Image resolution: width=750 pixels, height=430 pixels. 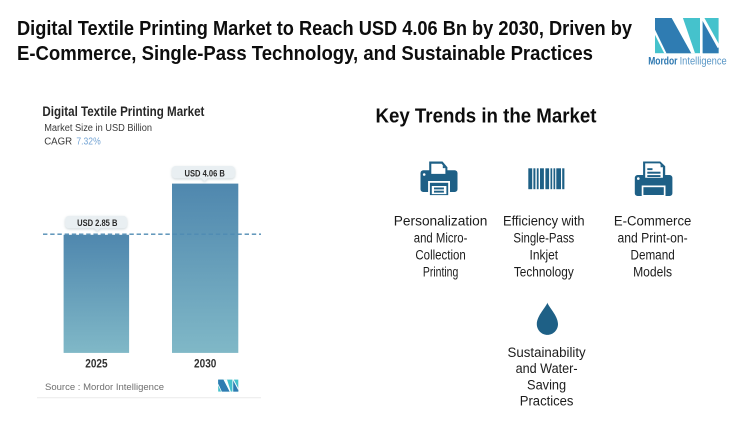 I want to click on svg-text: Inkjet, so click(x=544, y=255).